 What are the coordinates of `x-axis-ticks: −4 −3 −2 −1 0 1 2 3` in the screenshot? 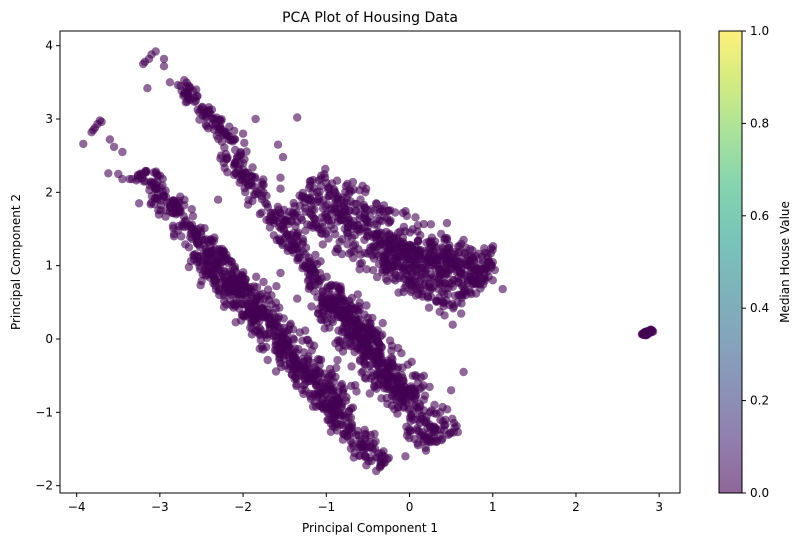 It's located at (365, 503).